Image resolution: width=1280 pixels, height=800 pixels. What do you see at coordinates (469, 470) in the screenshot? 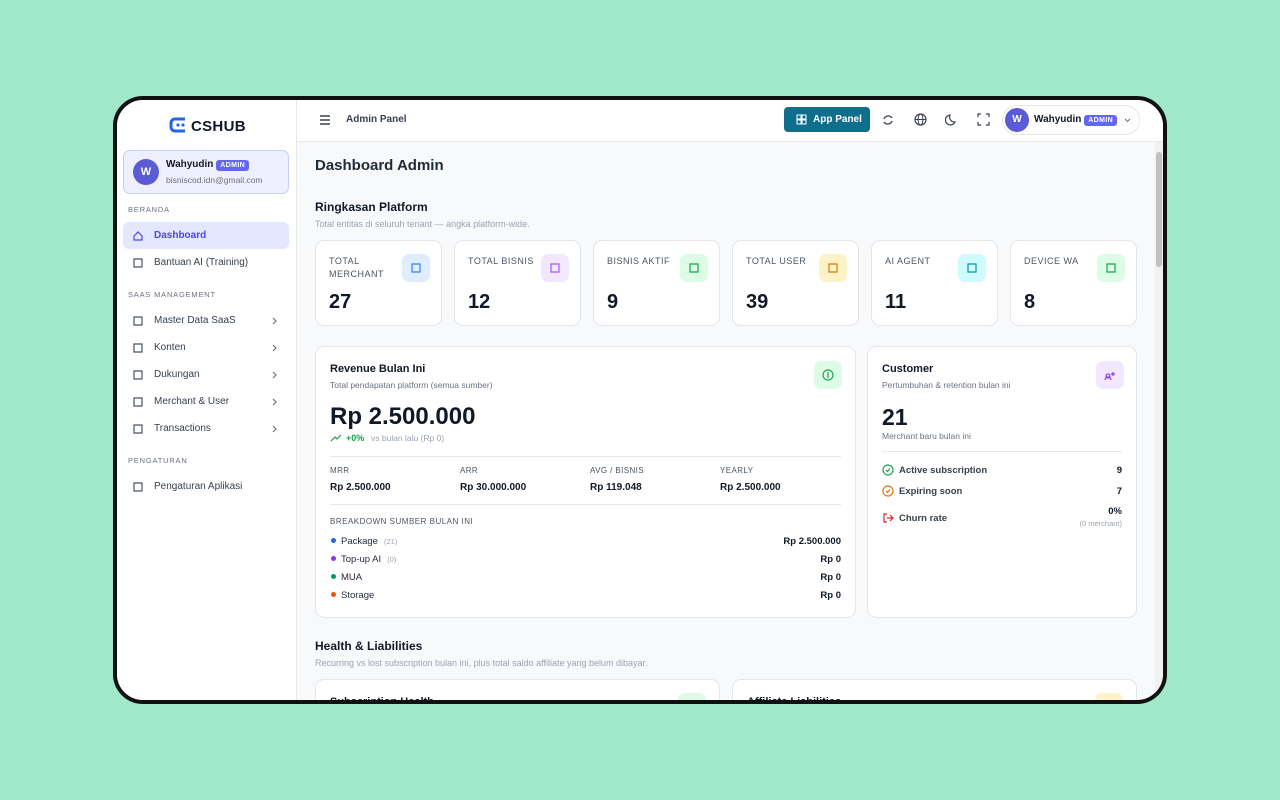
I see `metric-label: ARR` at bounding box center [469, 470].